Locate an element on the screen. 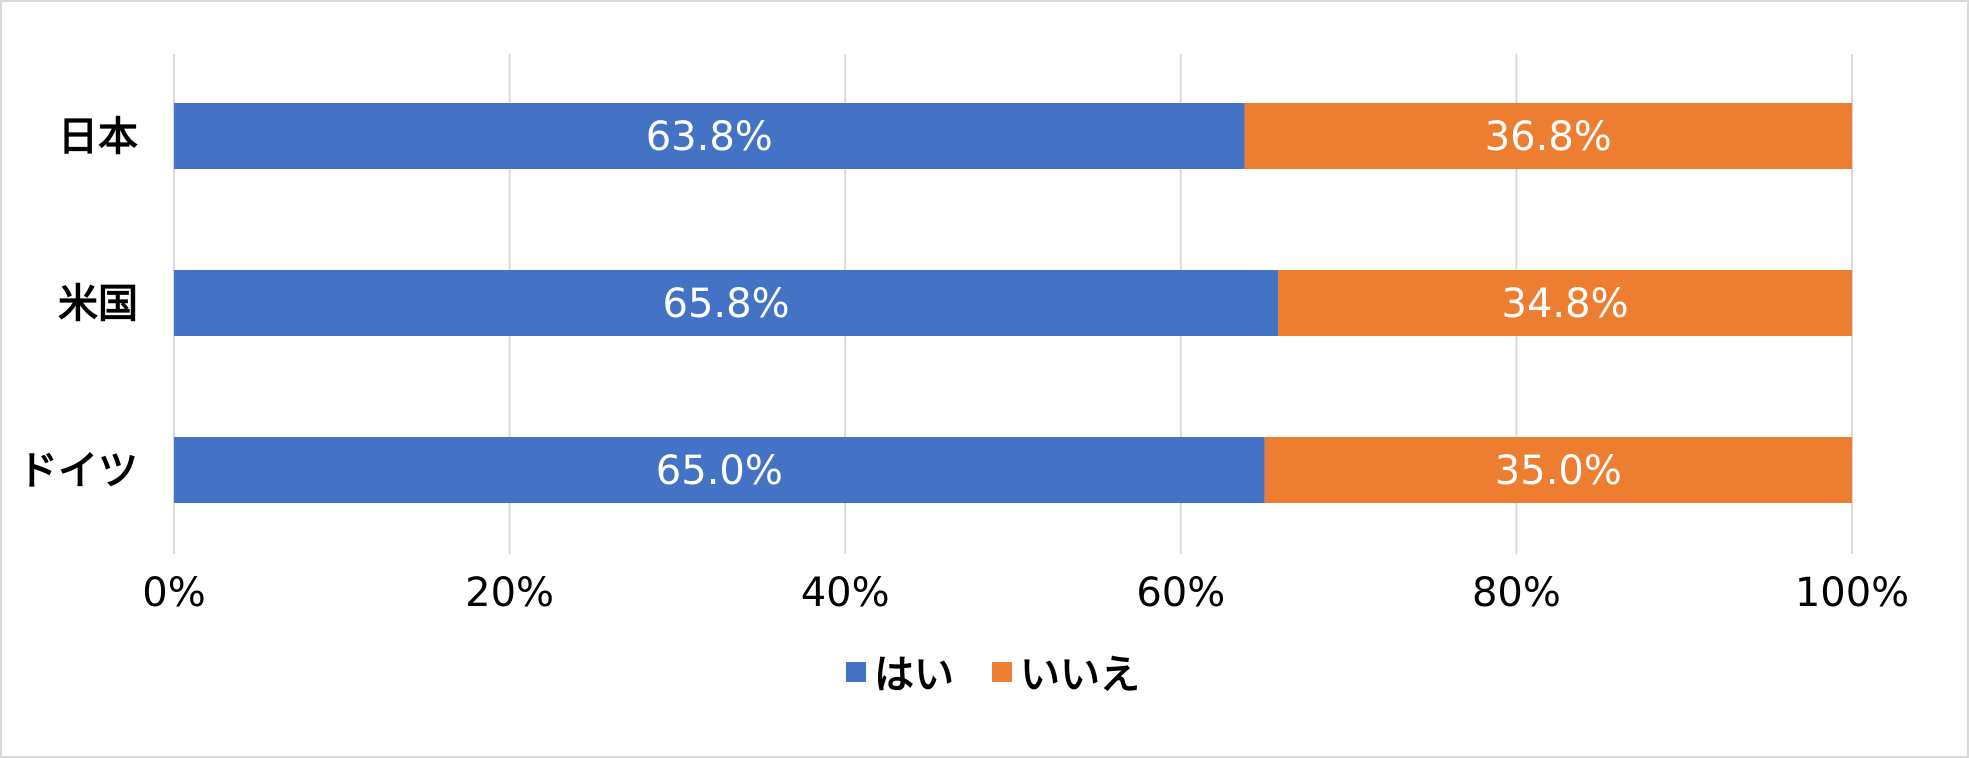  x-axis-tick-labels: 0% 20% 40% 60% 80% 100% is located at coordinates (1025, 593).